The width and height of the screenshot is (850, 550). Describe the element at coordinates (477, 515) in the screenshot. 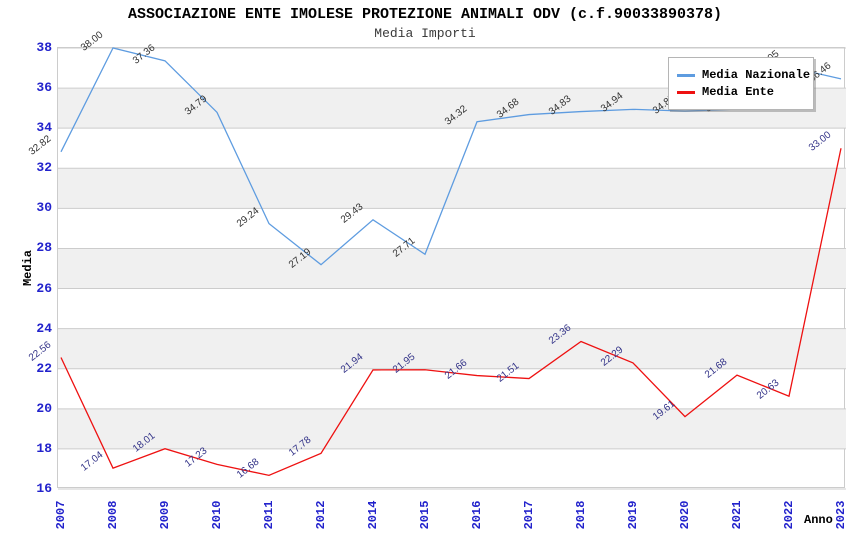

I see `x-tick-label: 2016` at that location.